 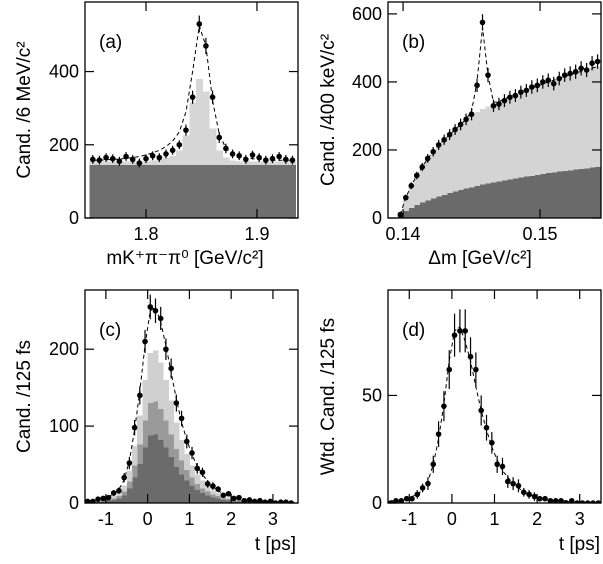 I want to click on x-tick-label: 1, so click(x=494, y=519).